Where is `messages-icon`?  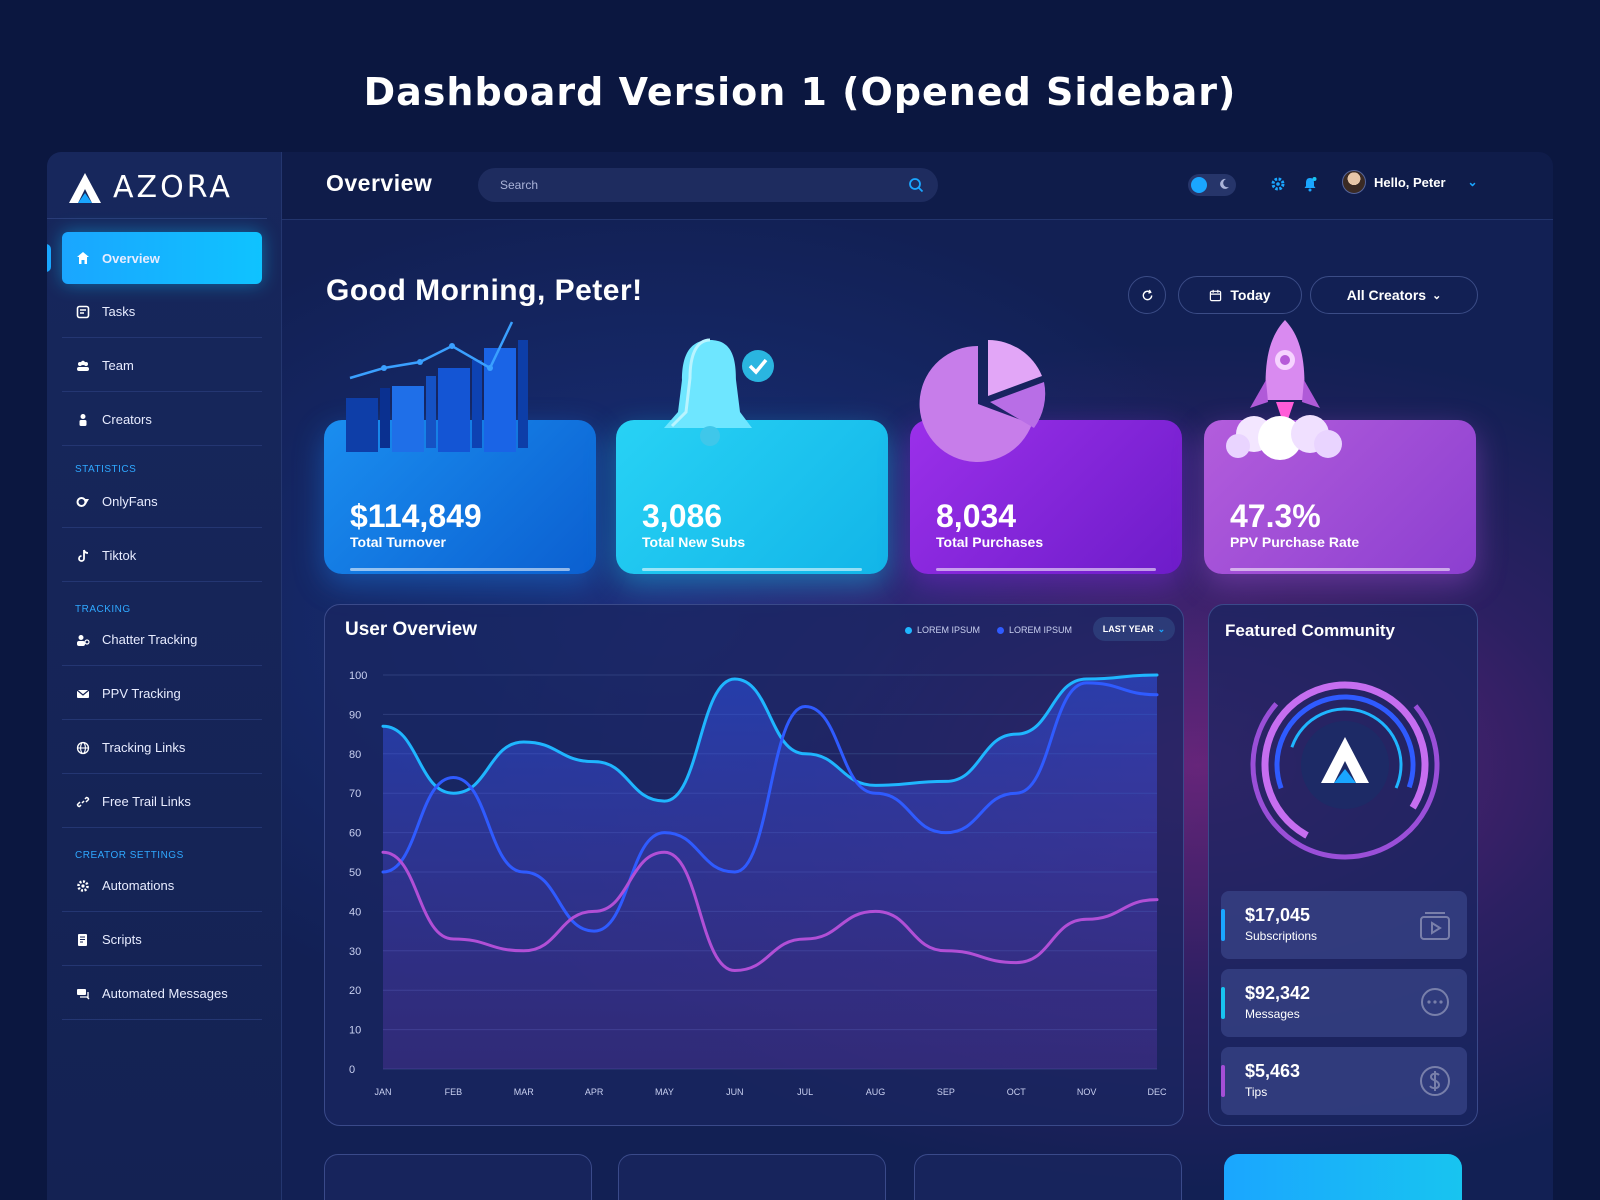 messages-icon is located at coordinates (83, 994).